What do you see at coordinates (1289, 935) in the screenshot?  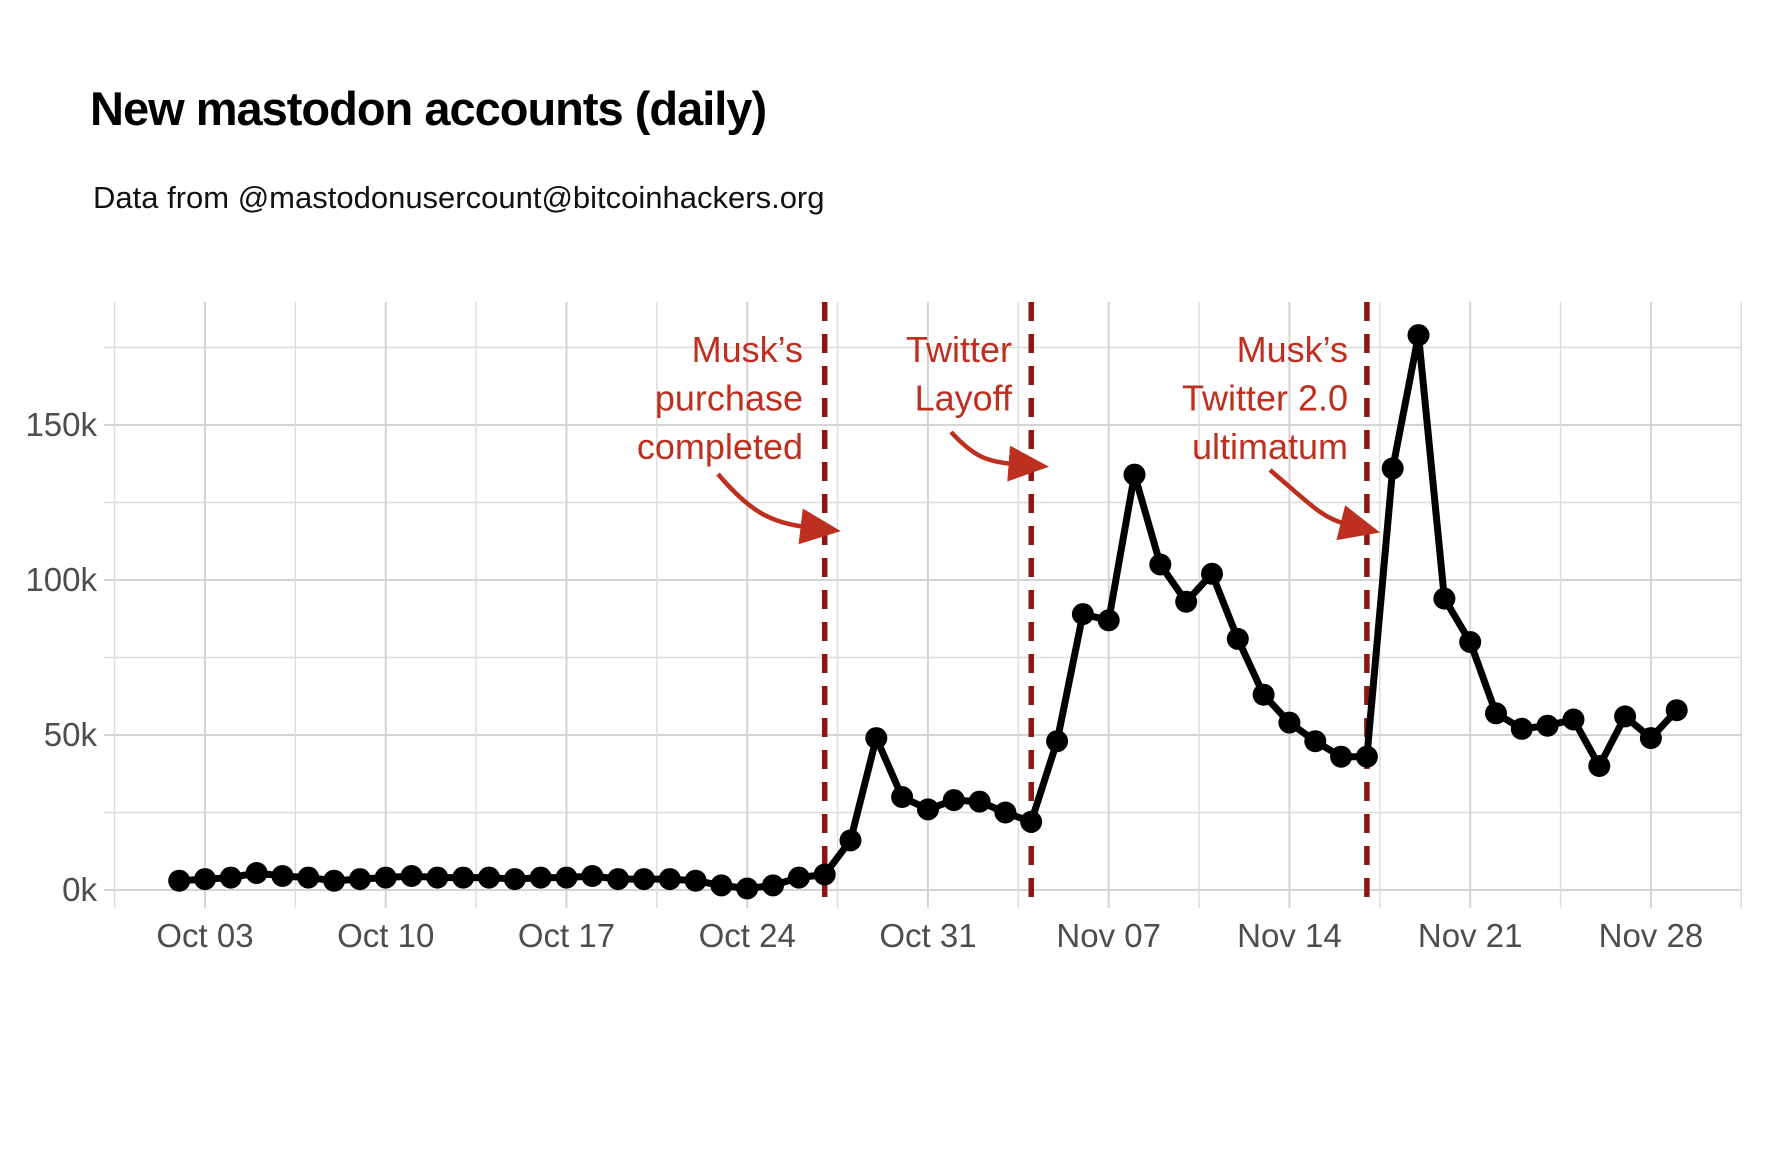 I see `x-axis-tick-label: Nov 14` at bounding box center [1289, 935].